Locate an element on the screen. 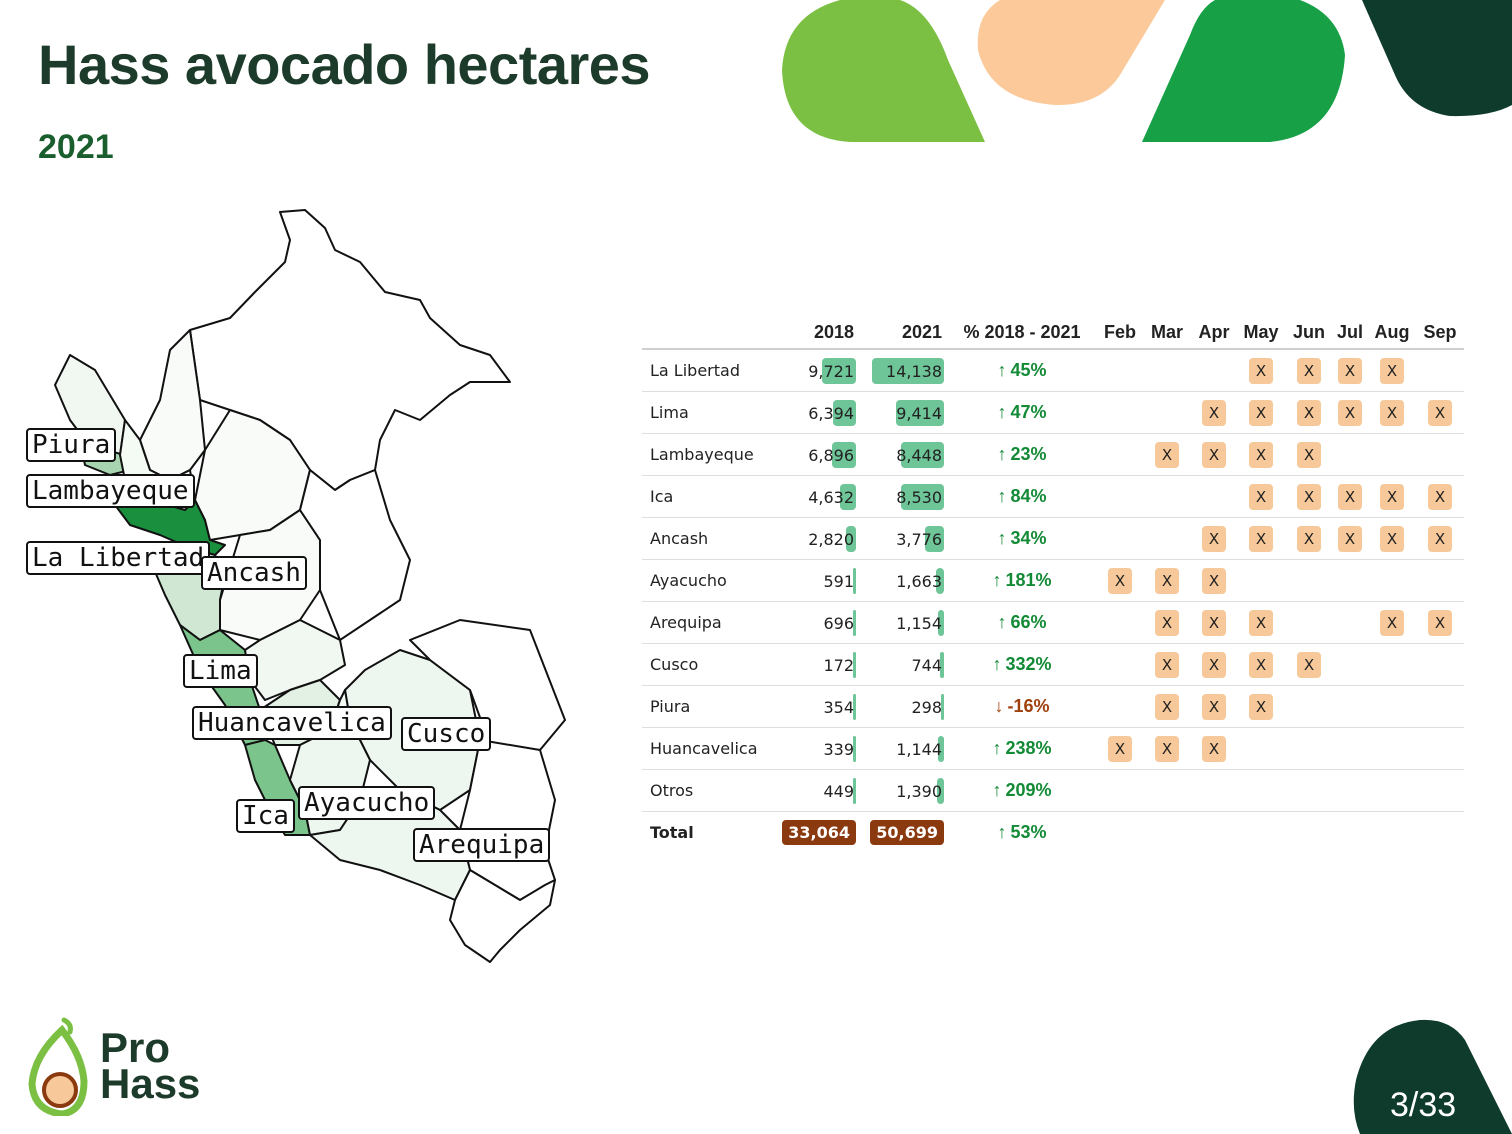  page-current: 3 is located at coordinates (1399, 1105).